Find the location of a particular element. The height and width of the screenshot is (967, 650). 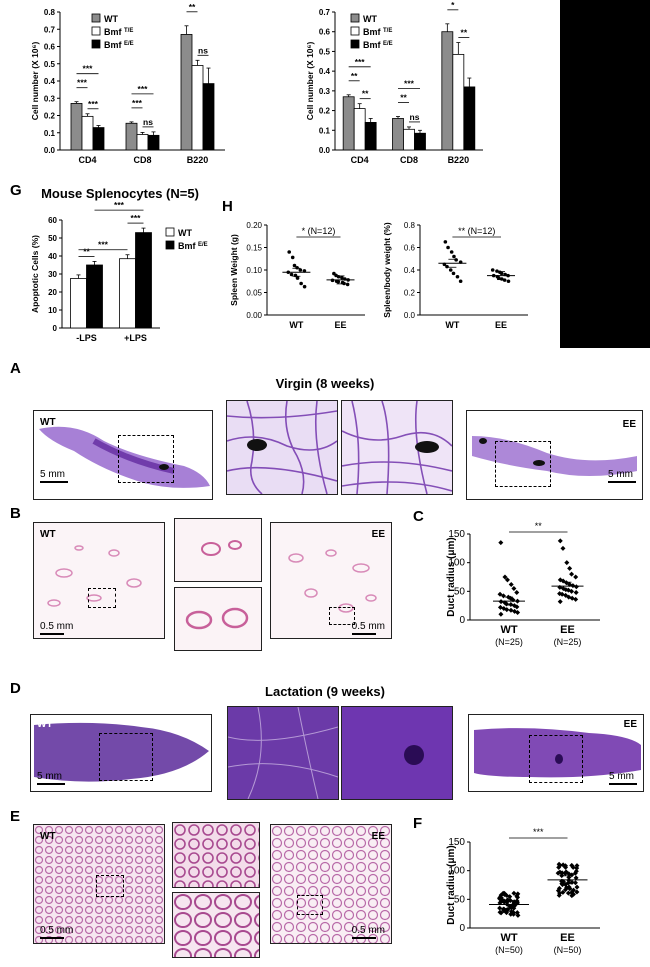

y-tick-label: 0.5 is located at coordinates (325, 51).